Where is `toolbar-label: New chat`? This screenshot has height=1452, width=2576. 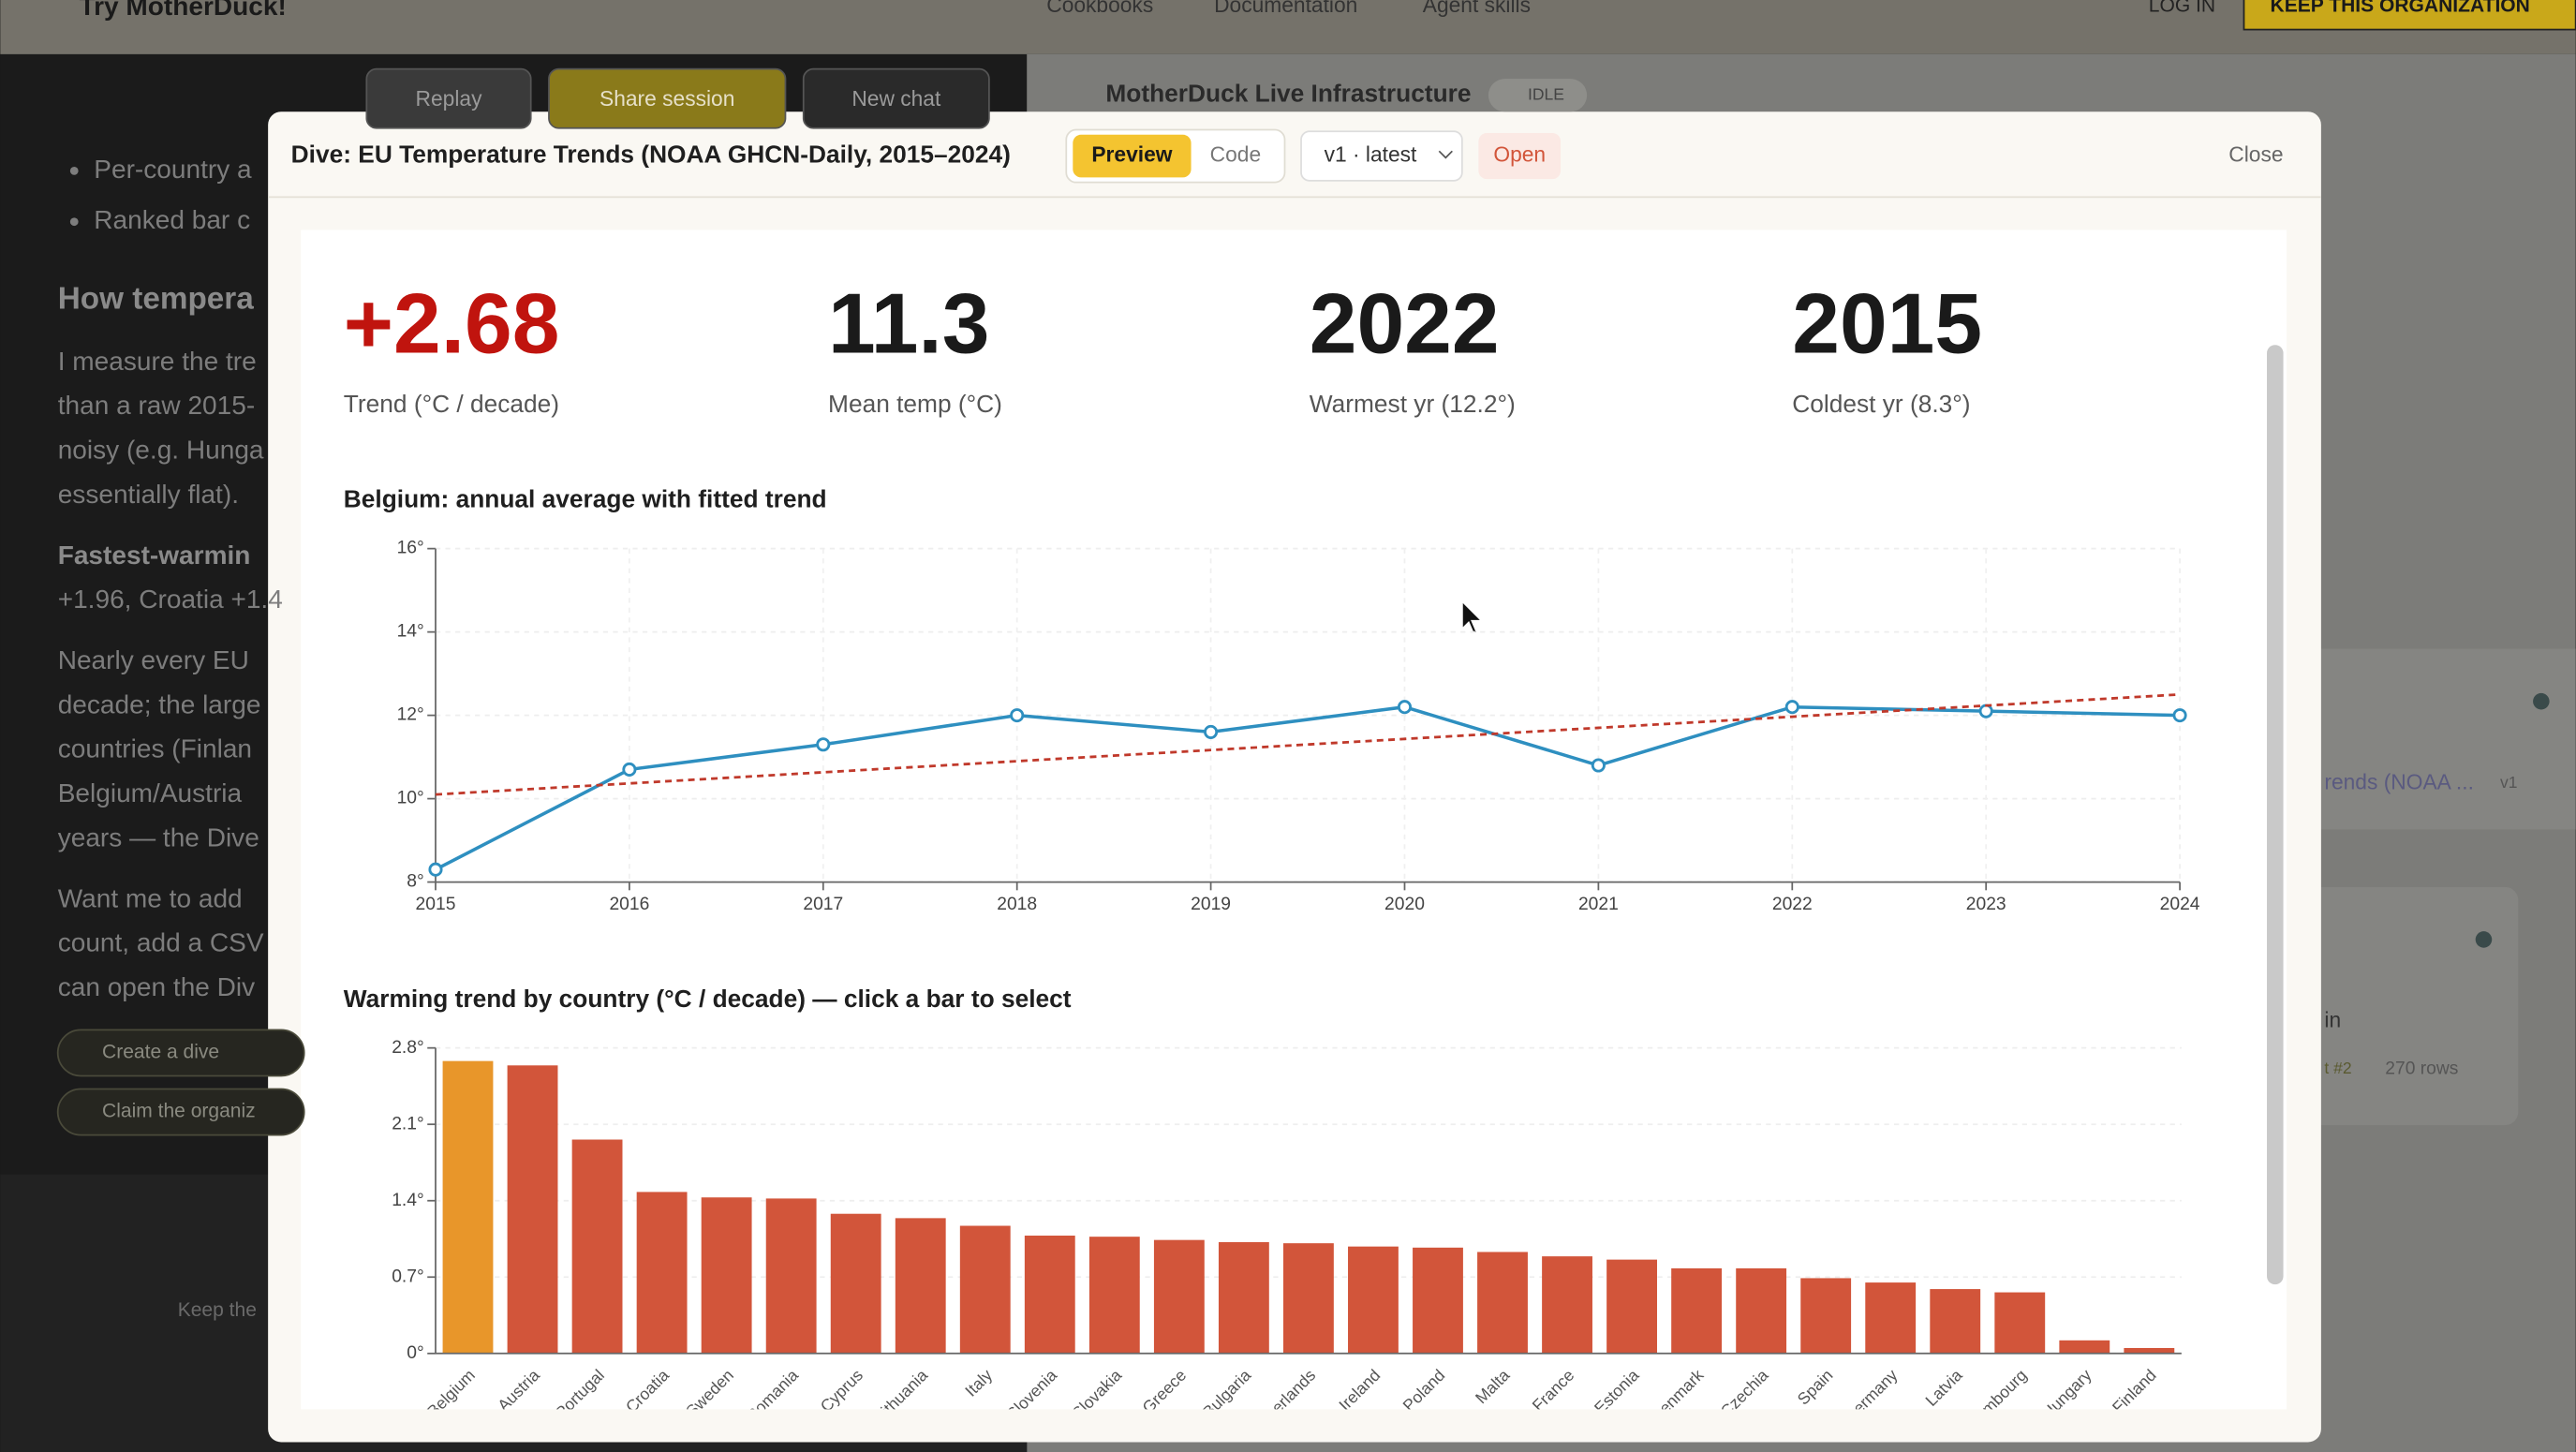 toolbar-label: New chat is located at coordinates (896, 98).